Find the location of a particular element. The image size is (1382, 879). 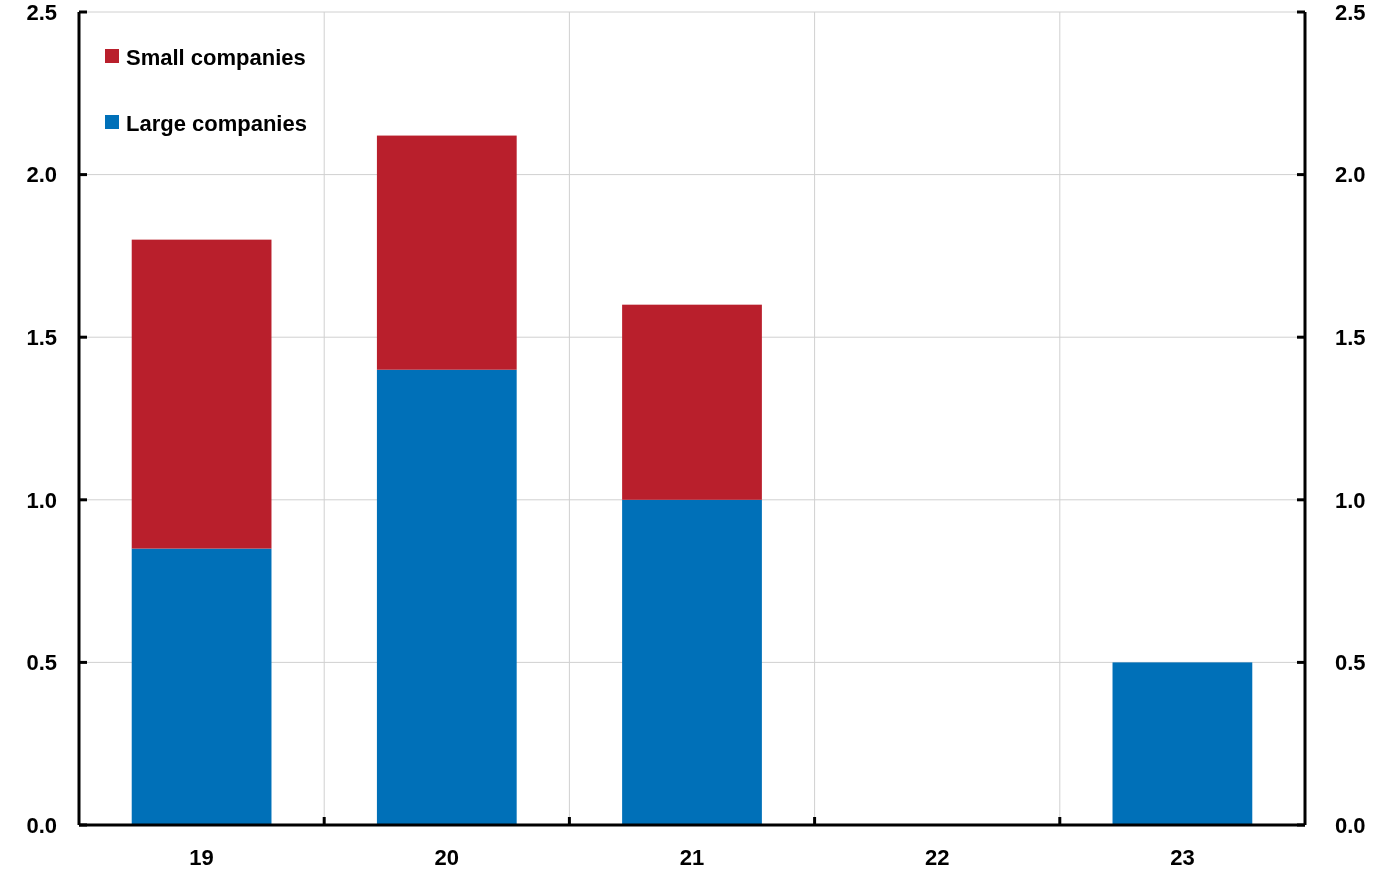

y2-tick-label: 0.5 is located at coordinates (1350, 663).